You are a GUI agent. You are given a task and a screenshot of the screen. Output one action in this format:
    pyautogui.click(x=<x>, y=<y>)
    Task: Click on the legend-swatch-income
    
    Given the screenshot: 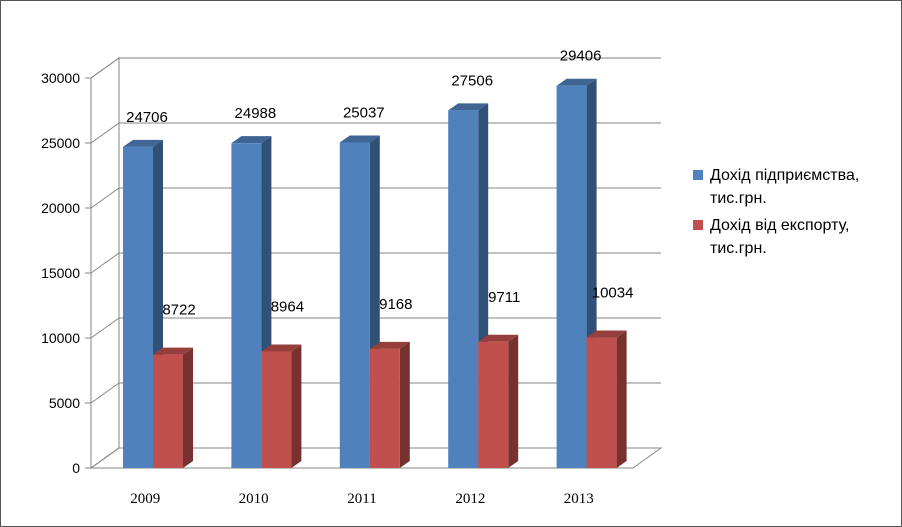 What is the action you would take?
    pyautogui.click(x=698, y=175)
    